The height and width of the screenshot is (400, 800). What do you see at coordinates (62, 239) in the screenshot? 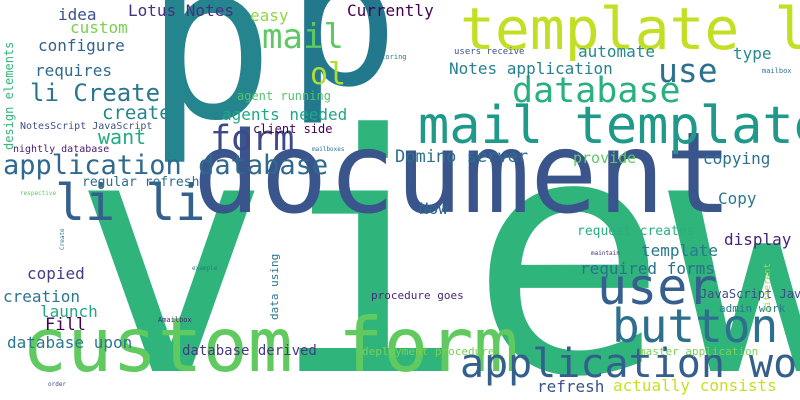
I see `word-create: Create` at bounding box center [62, 239].